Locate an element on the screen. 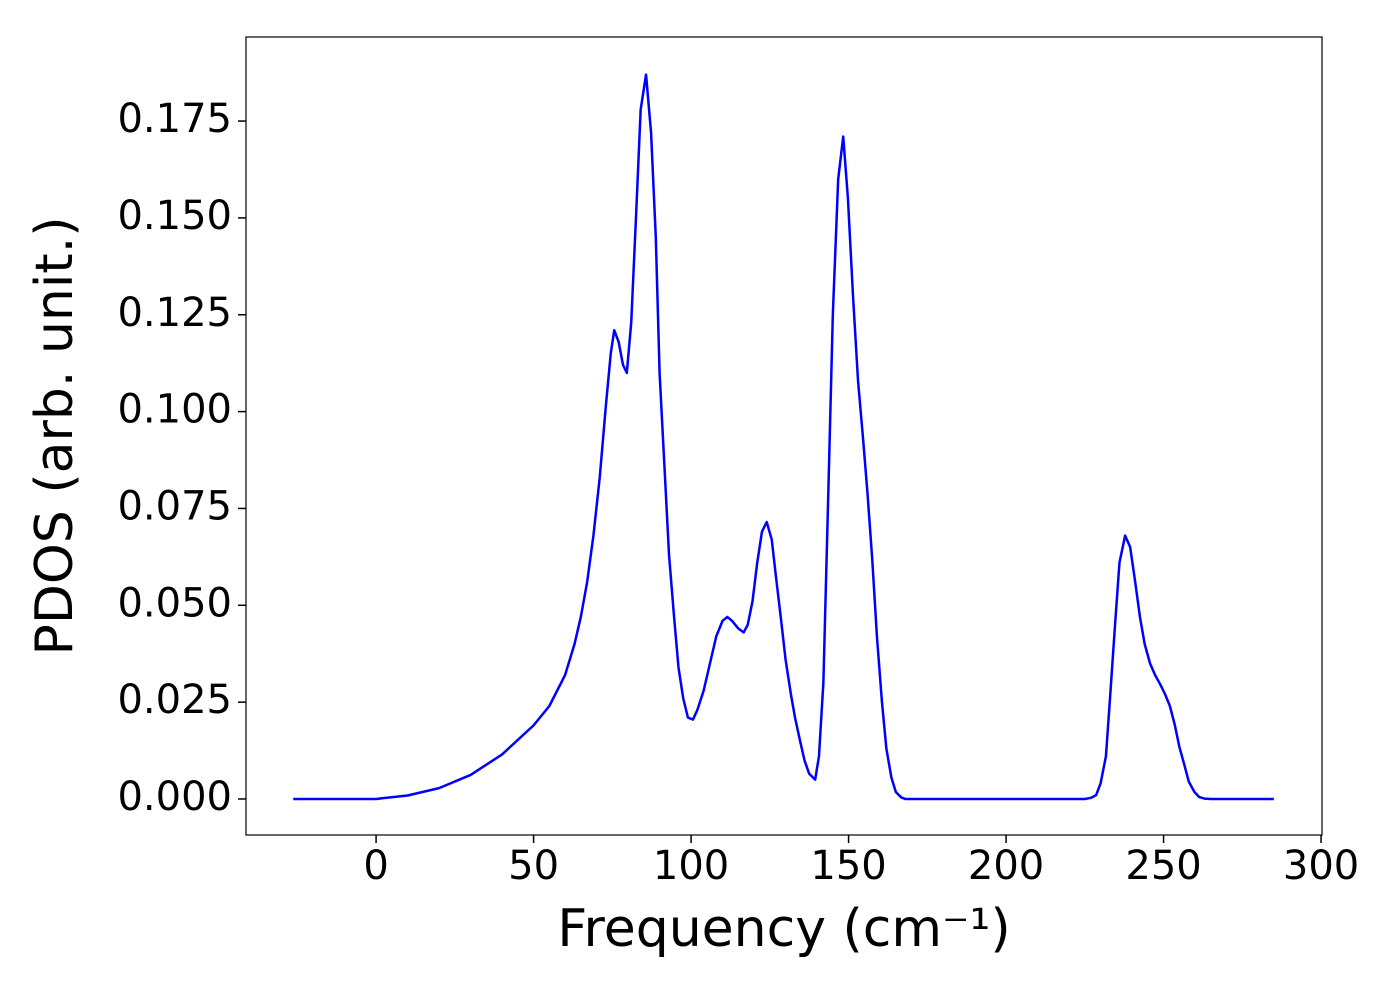 This screenshot has height=1000, width=1400. x-tick-label: 300 is located at coordinates (1321, 866).